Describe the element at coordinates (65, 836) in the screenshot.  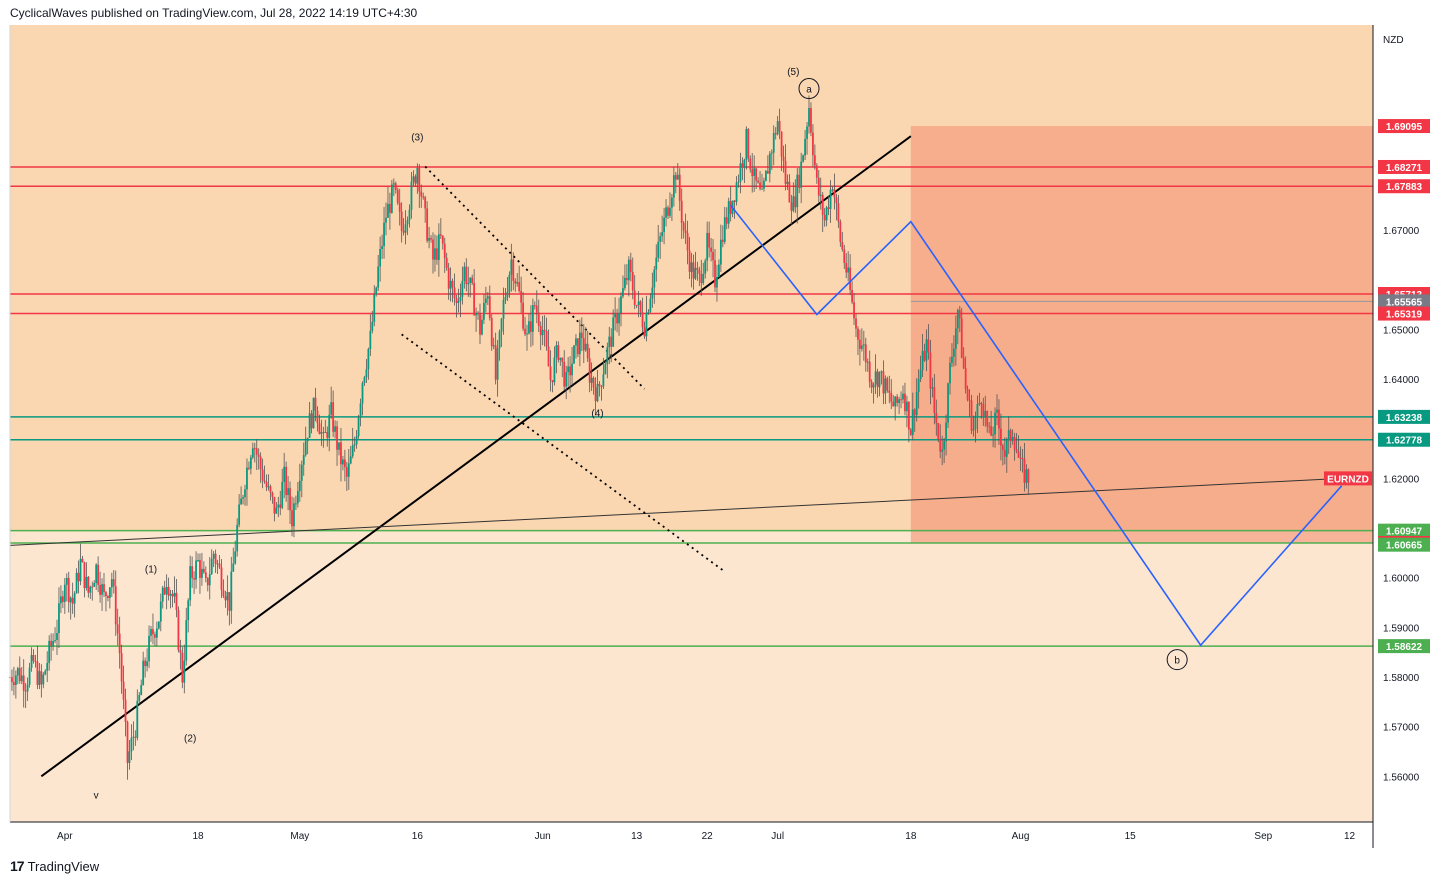
I see `x-tick-label-0: Apr` at that location.